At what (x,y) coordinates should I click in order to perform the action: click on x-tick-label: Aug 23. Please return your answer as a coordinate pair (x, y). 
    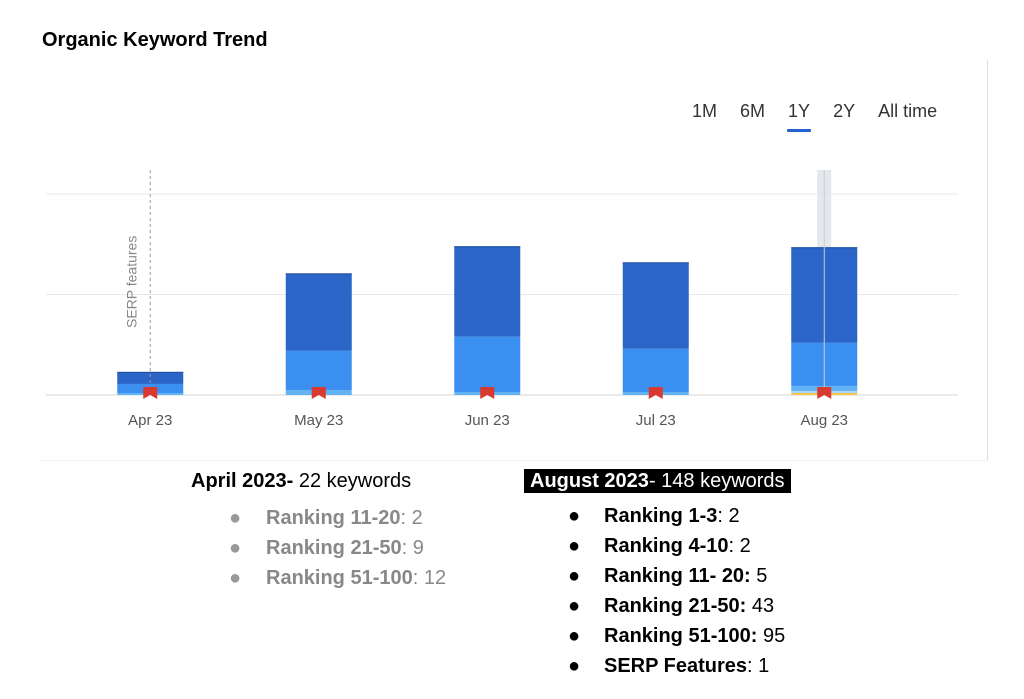
    Looking at the image, I should click on (824, 420).